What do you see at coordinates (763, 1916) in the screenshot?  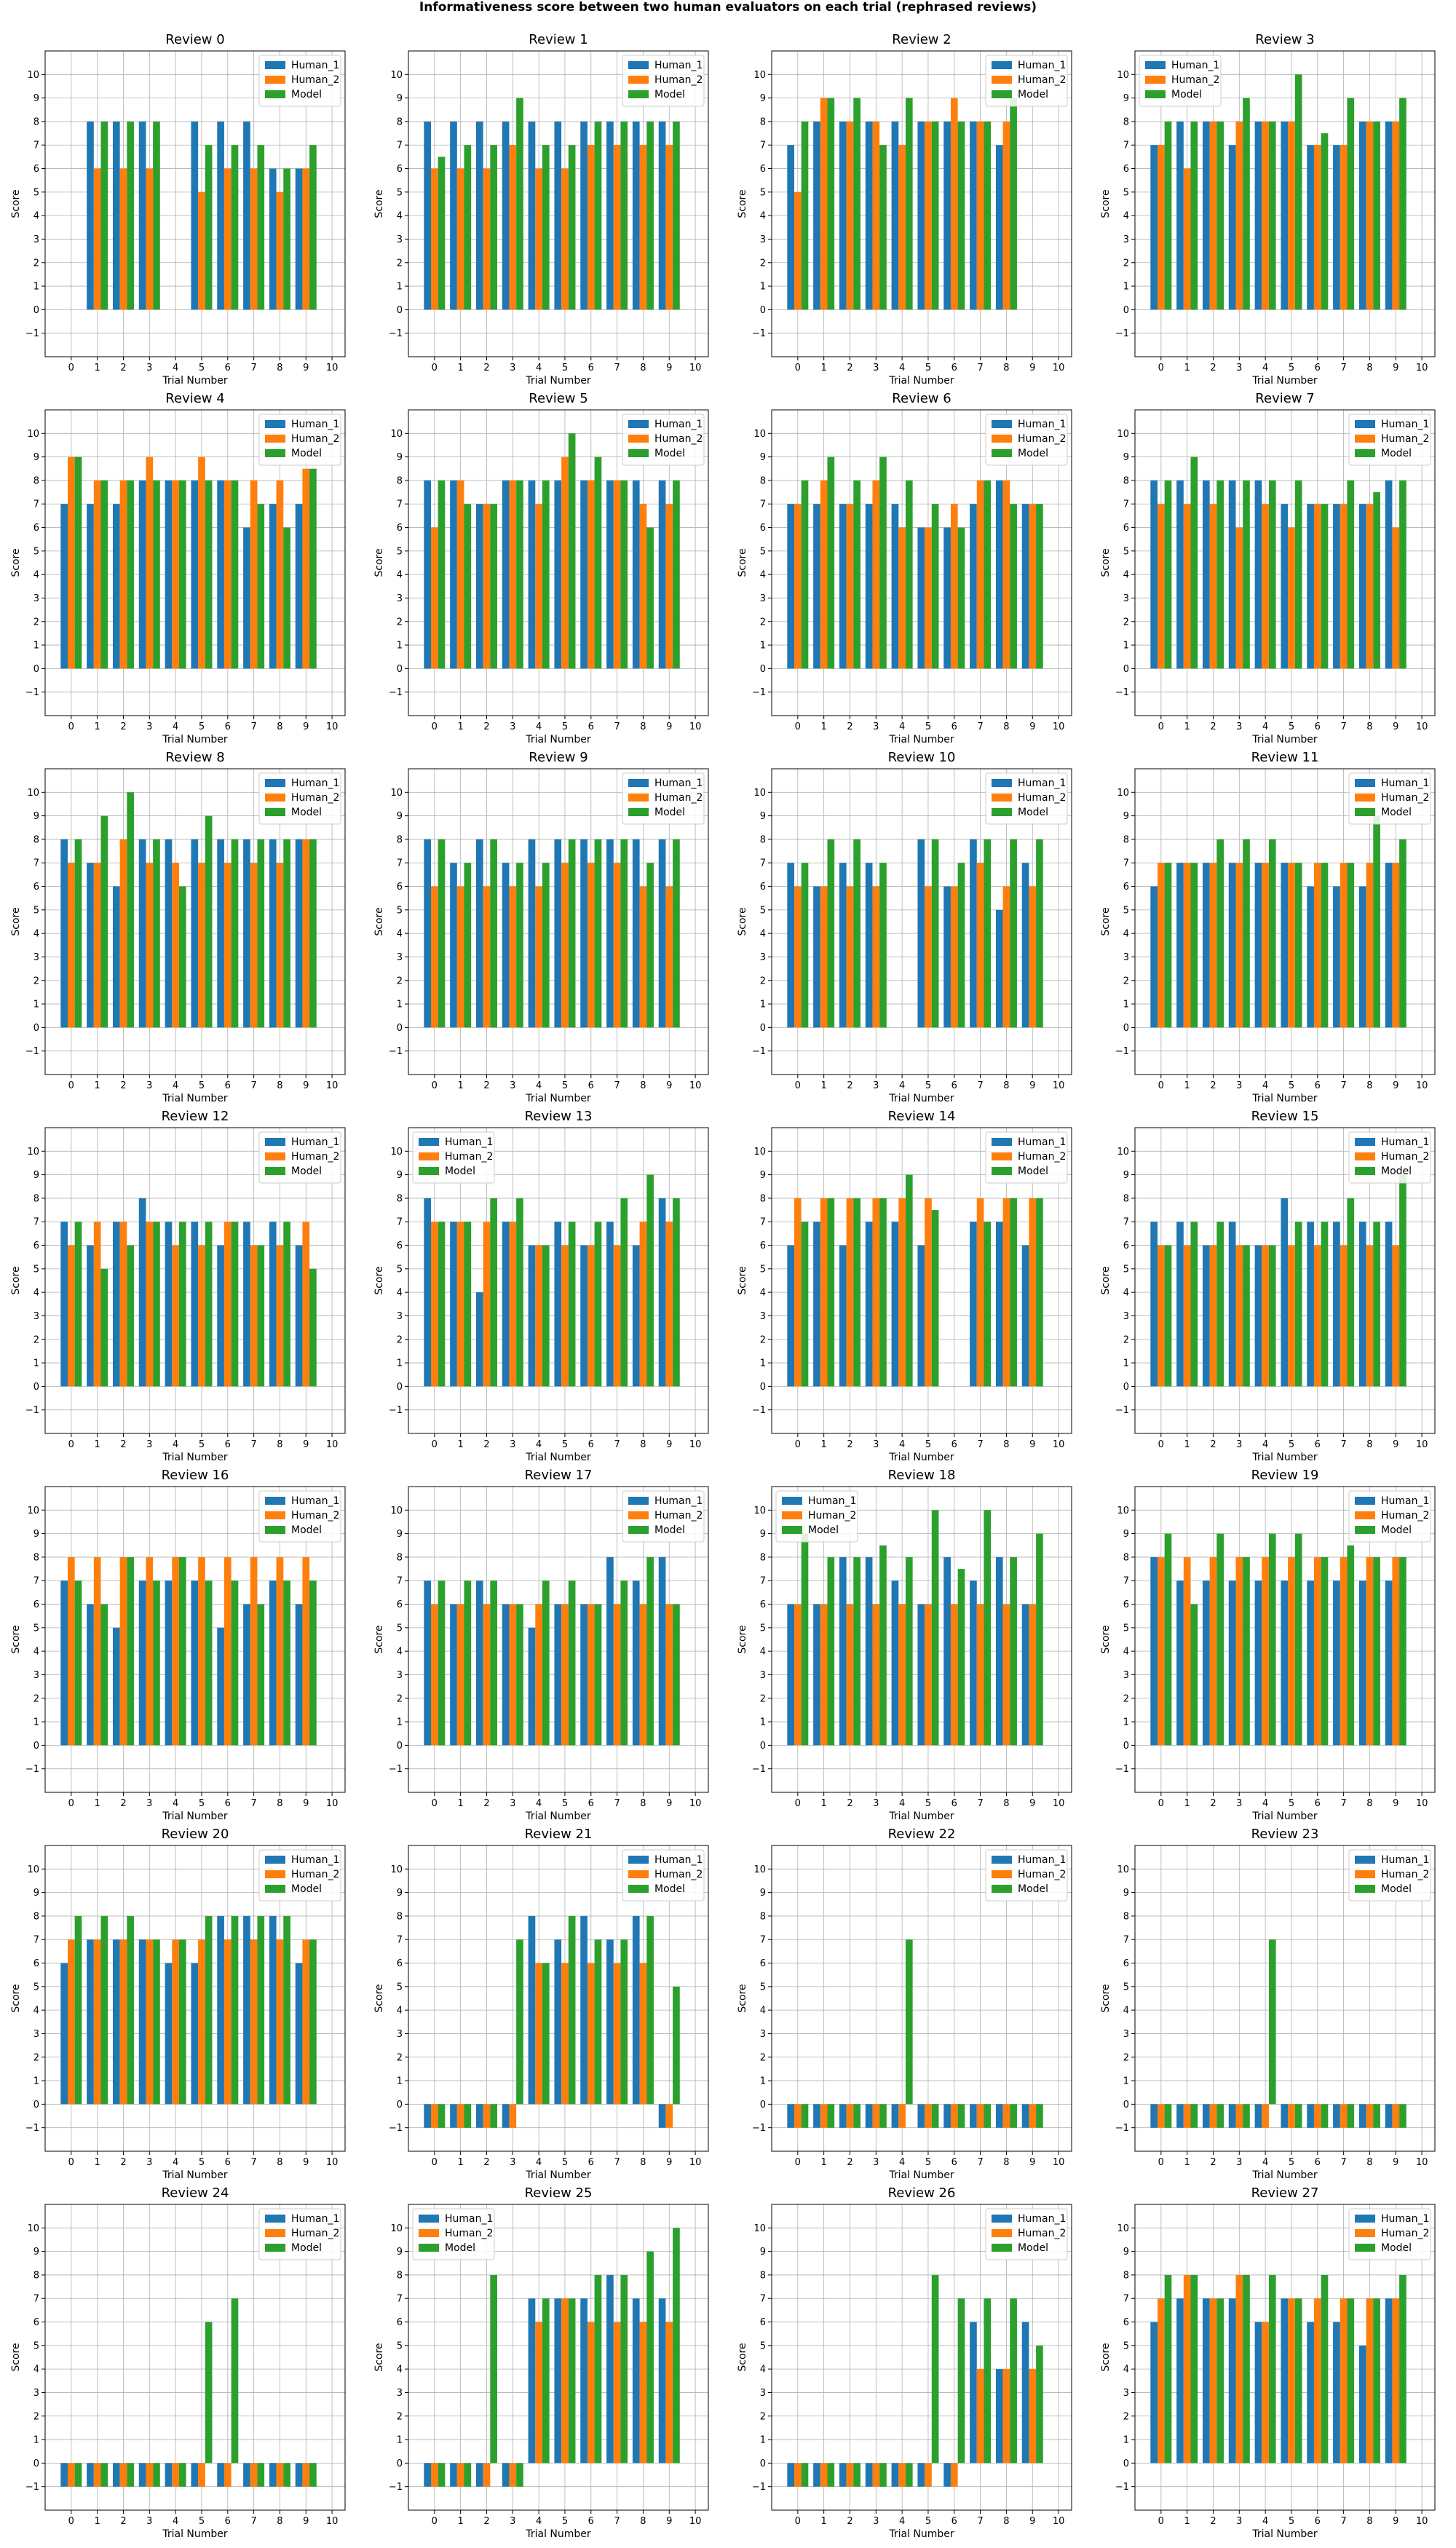 I see `y-tick-label: 8` at bounding box center [763, 1916].